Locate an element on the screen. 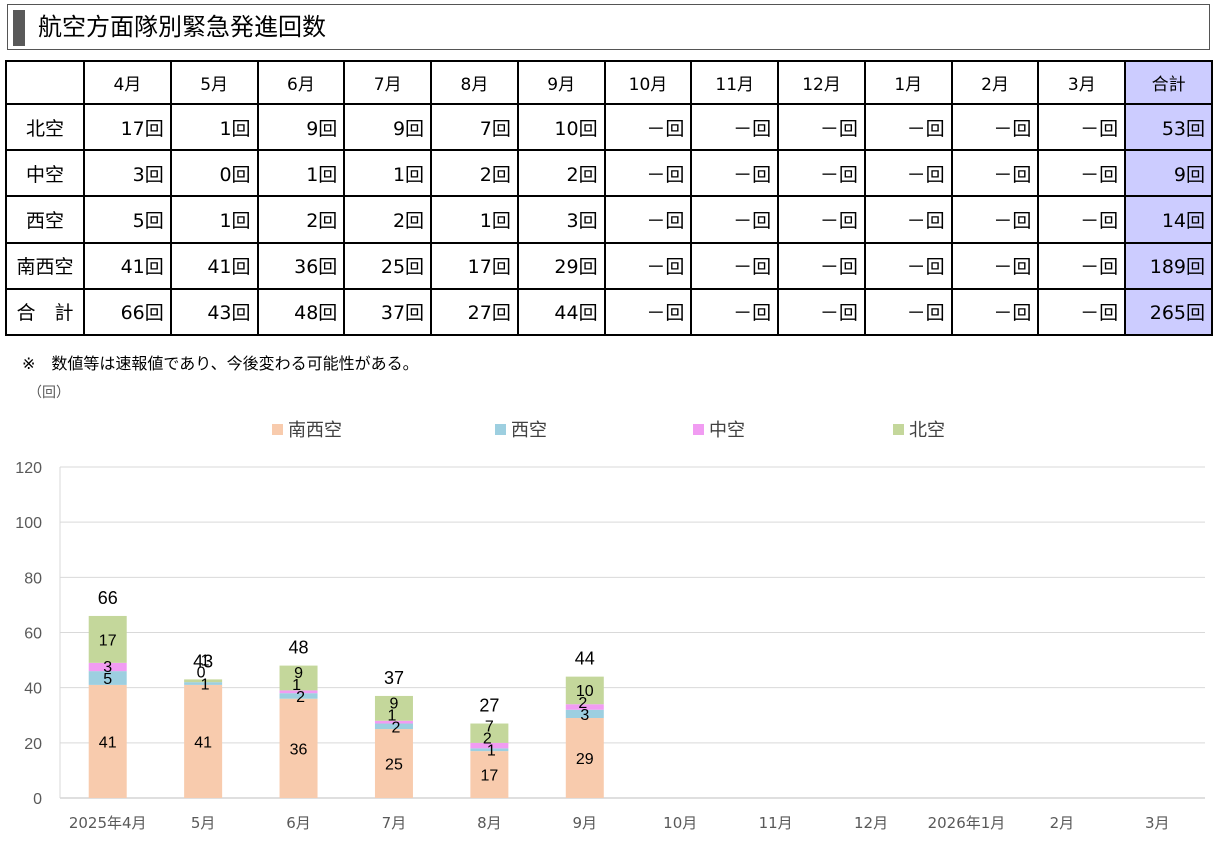  title-accent-bar is located at coordinates (19, 28).